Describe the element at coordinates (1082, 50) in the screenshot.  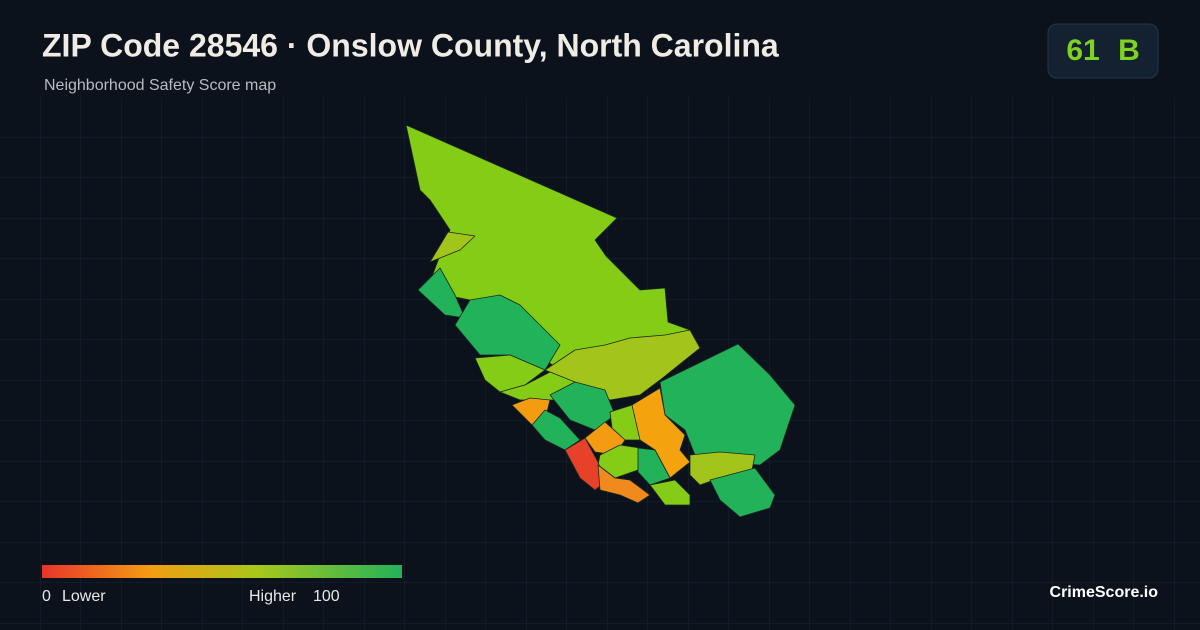
I see `score-value: 61` at that location.